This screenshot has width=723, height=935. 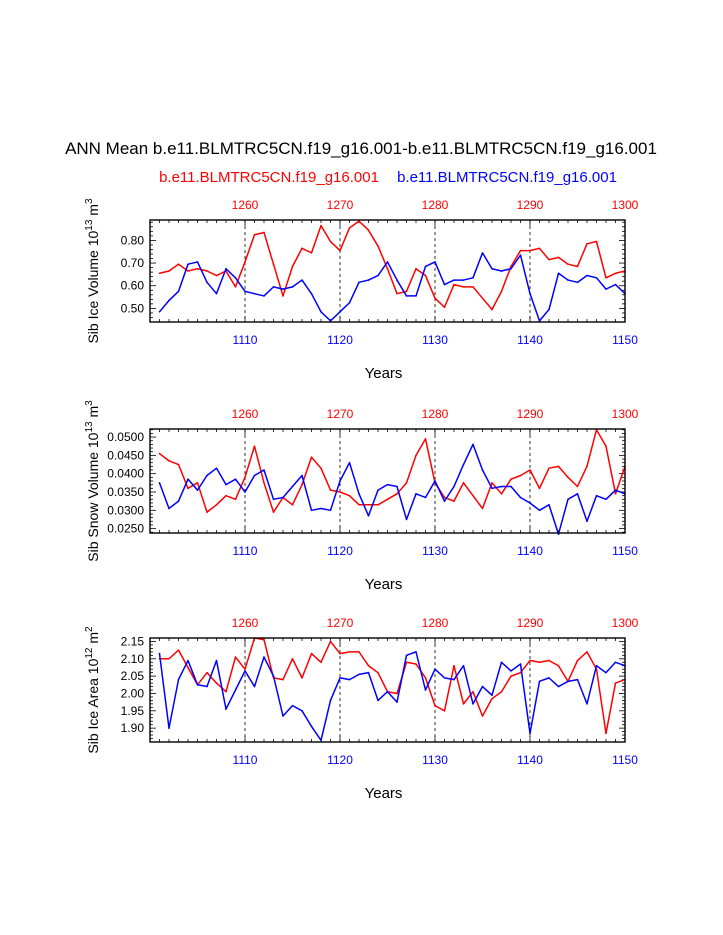 I want to click on y-tick-label: 0.70, so click(x=133, y=263).